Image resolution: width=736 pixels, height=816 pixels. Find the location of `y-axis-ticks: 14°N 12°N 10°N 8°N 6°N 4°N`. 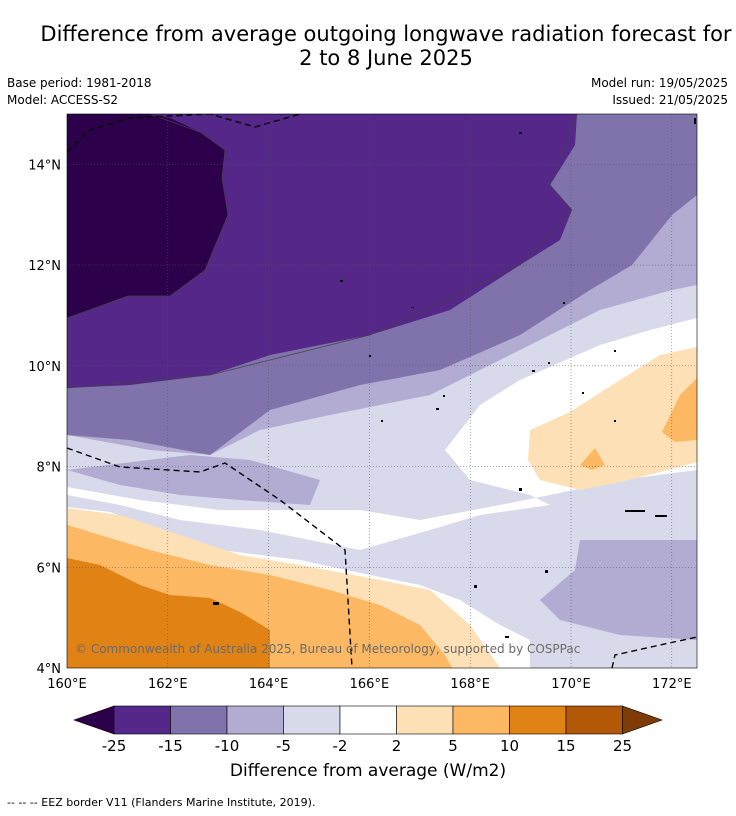

y-axis-ticks: 14°N 12°N 10°N 8°N 6°N 4°N is located at coordinates (44, 417).